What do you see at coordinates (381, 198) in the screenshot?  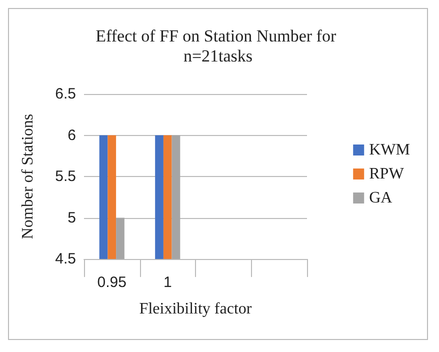 I see `legend-label: GA` at bounding box center [381, 198].